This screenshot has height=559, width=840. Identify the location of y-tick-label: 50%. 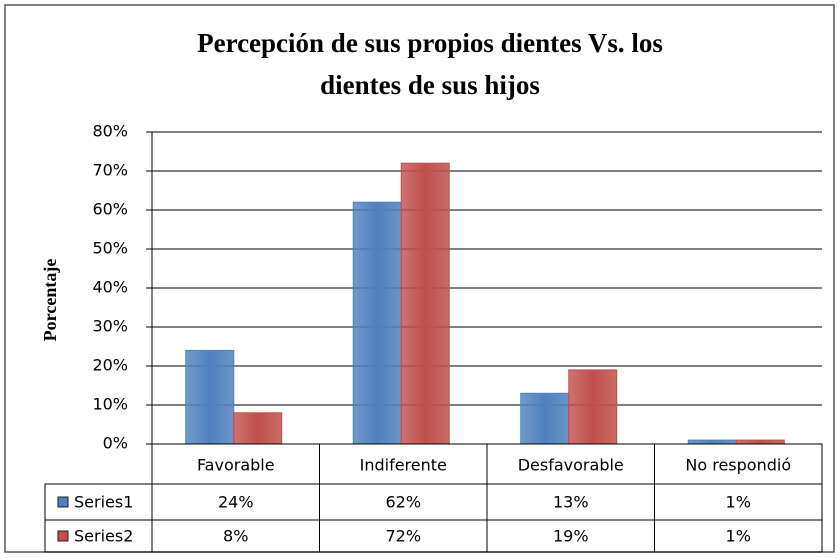
(110, 248).